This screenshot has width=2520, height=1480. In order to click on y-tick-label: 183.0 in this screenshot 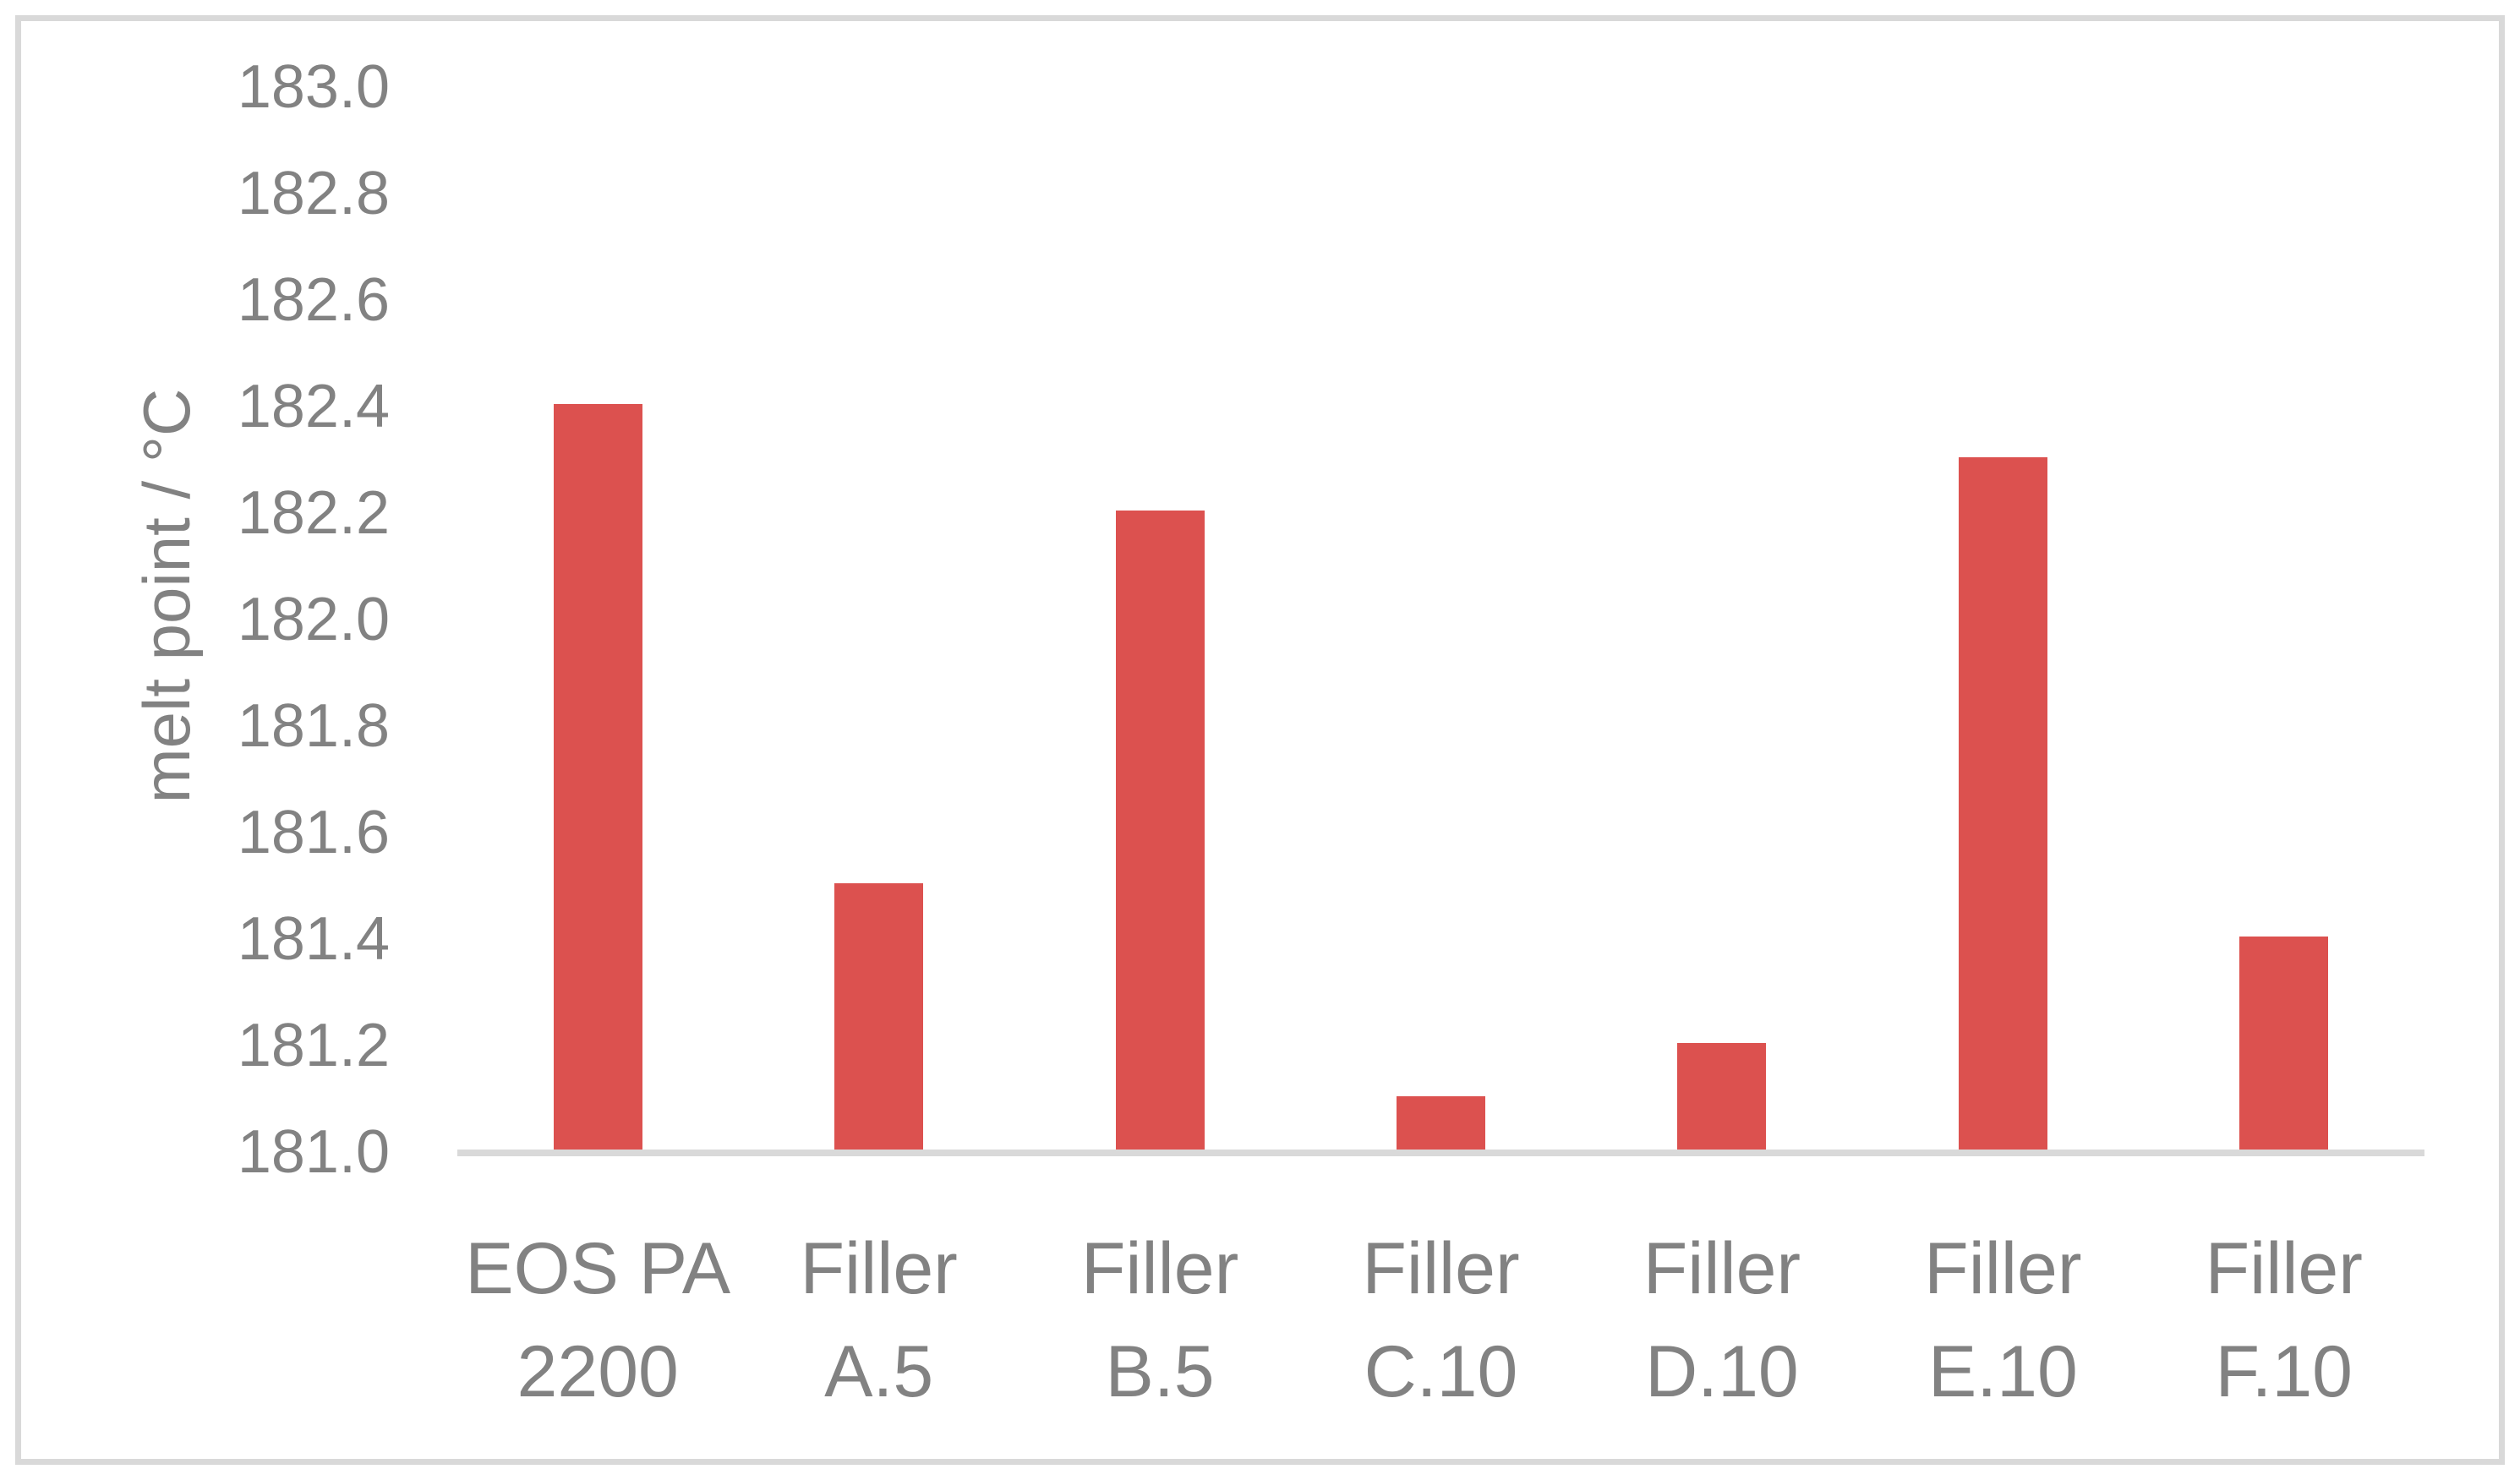, I will do `click(313, 87)`.